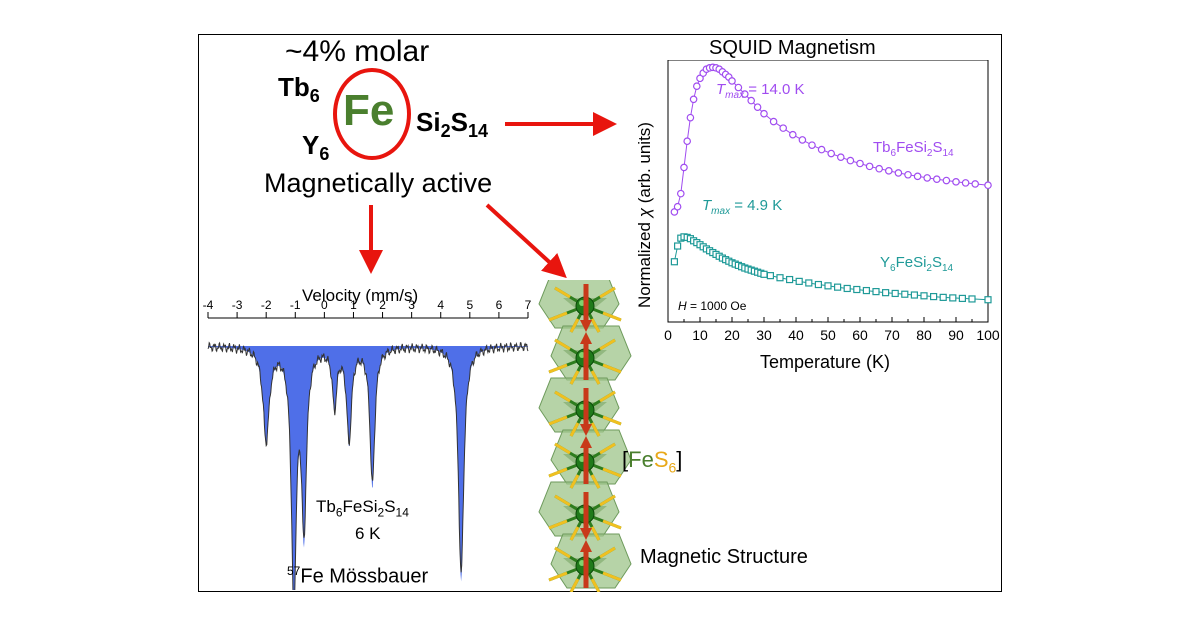 Image resolution: width=1200 pixels, height=628 pixels. I want to click on velocity-axis-title: Velocity (mm/s), so click(360, 295).